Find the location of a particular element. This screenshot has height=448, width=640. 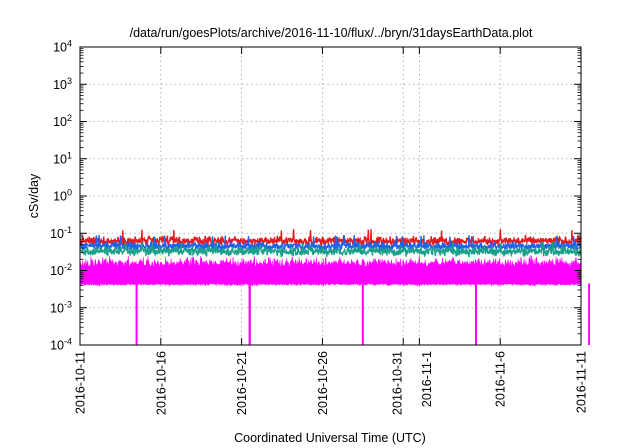

x-tick-label: 2016-11-1 is located at coordinates (427, 379).